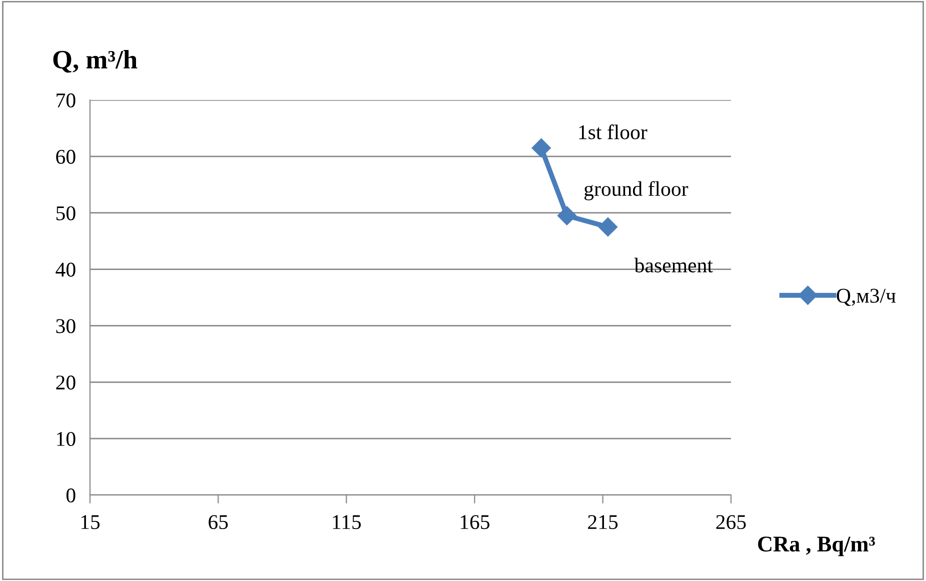 This screenshot has width=926, height=581. Describe the element at coordinates (866, 297) in the screenshot. I see `legend-label: Q,м3/ч` at that location.